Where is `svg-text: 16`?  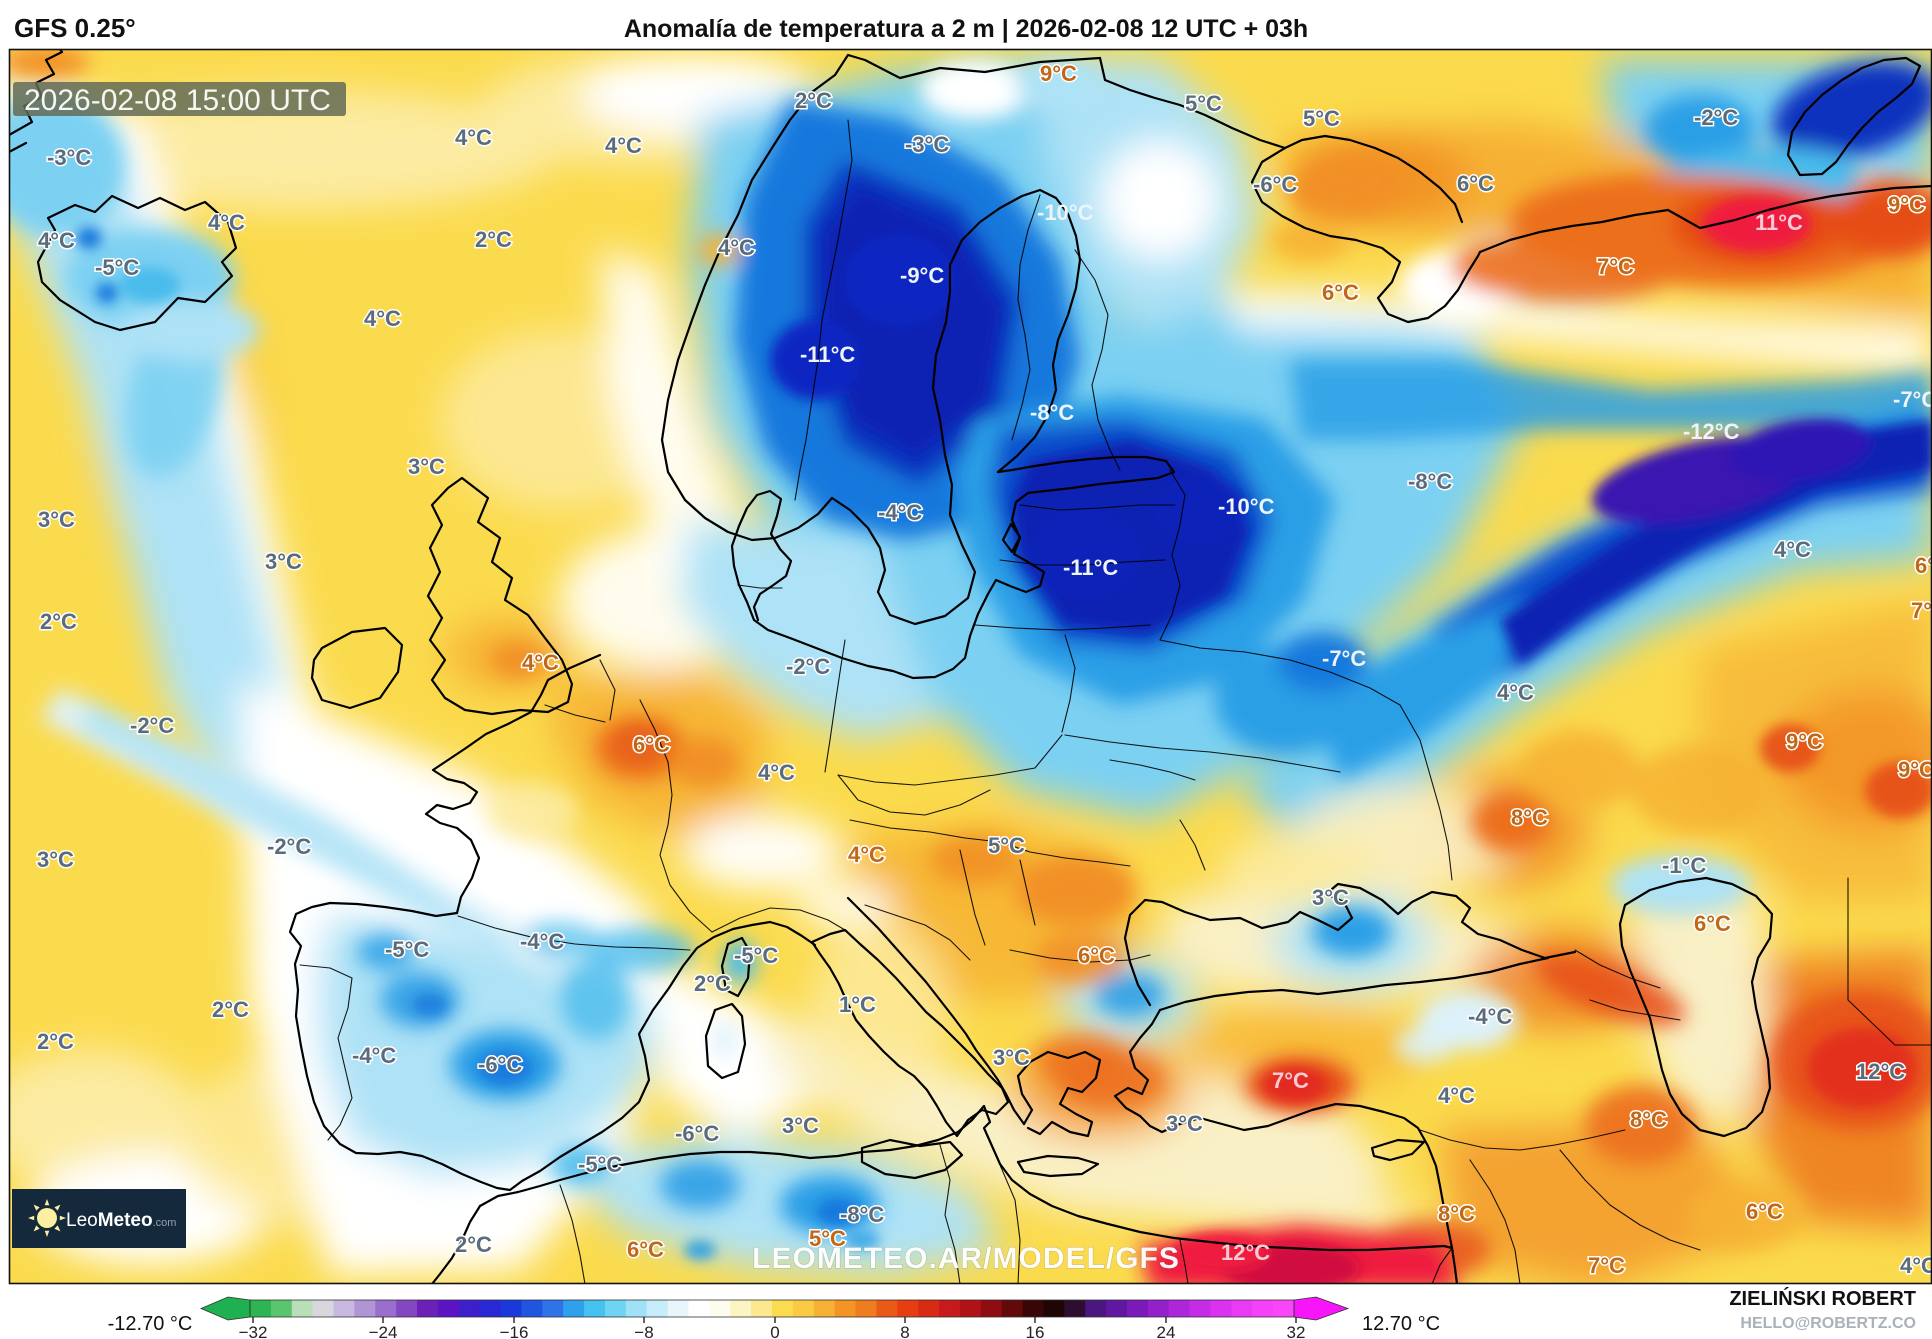 svg-text: 16 is located at coordinates (1035, 1331).